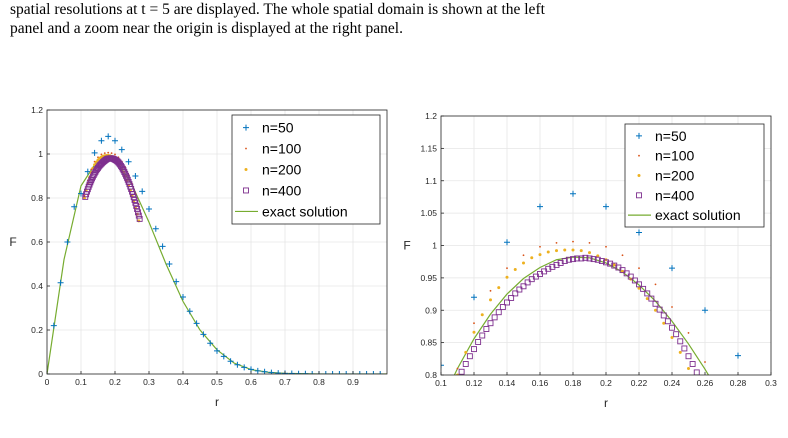 This screenshot has height=438, width=788. Describe the element at coordinates (37, 242) in the screenshot. I see `y-tick-label: 0.6` at that location.